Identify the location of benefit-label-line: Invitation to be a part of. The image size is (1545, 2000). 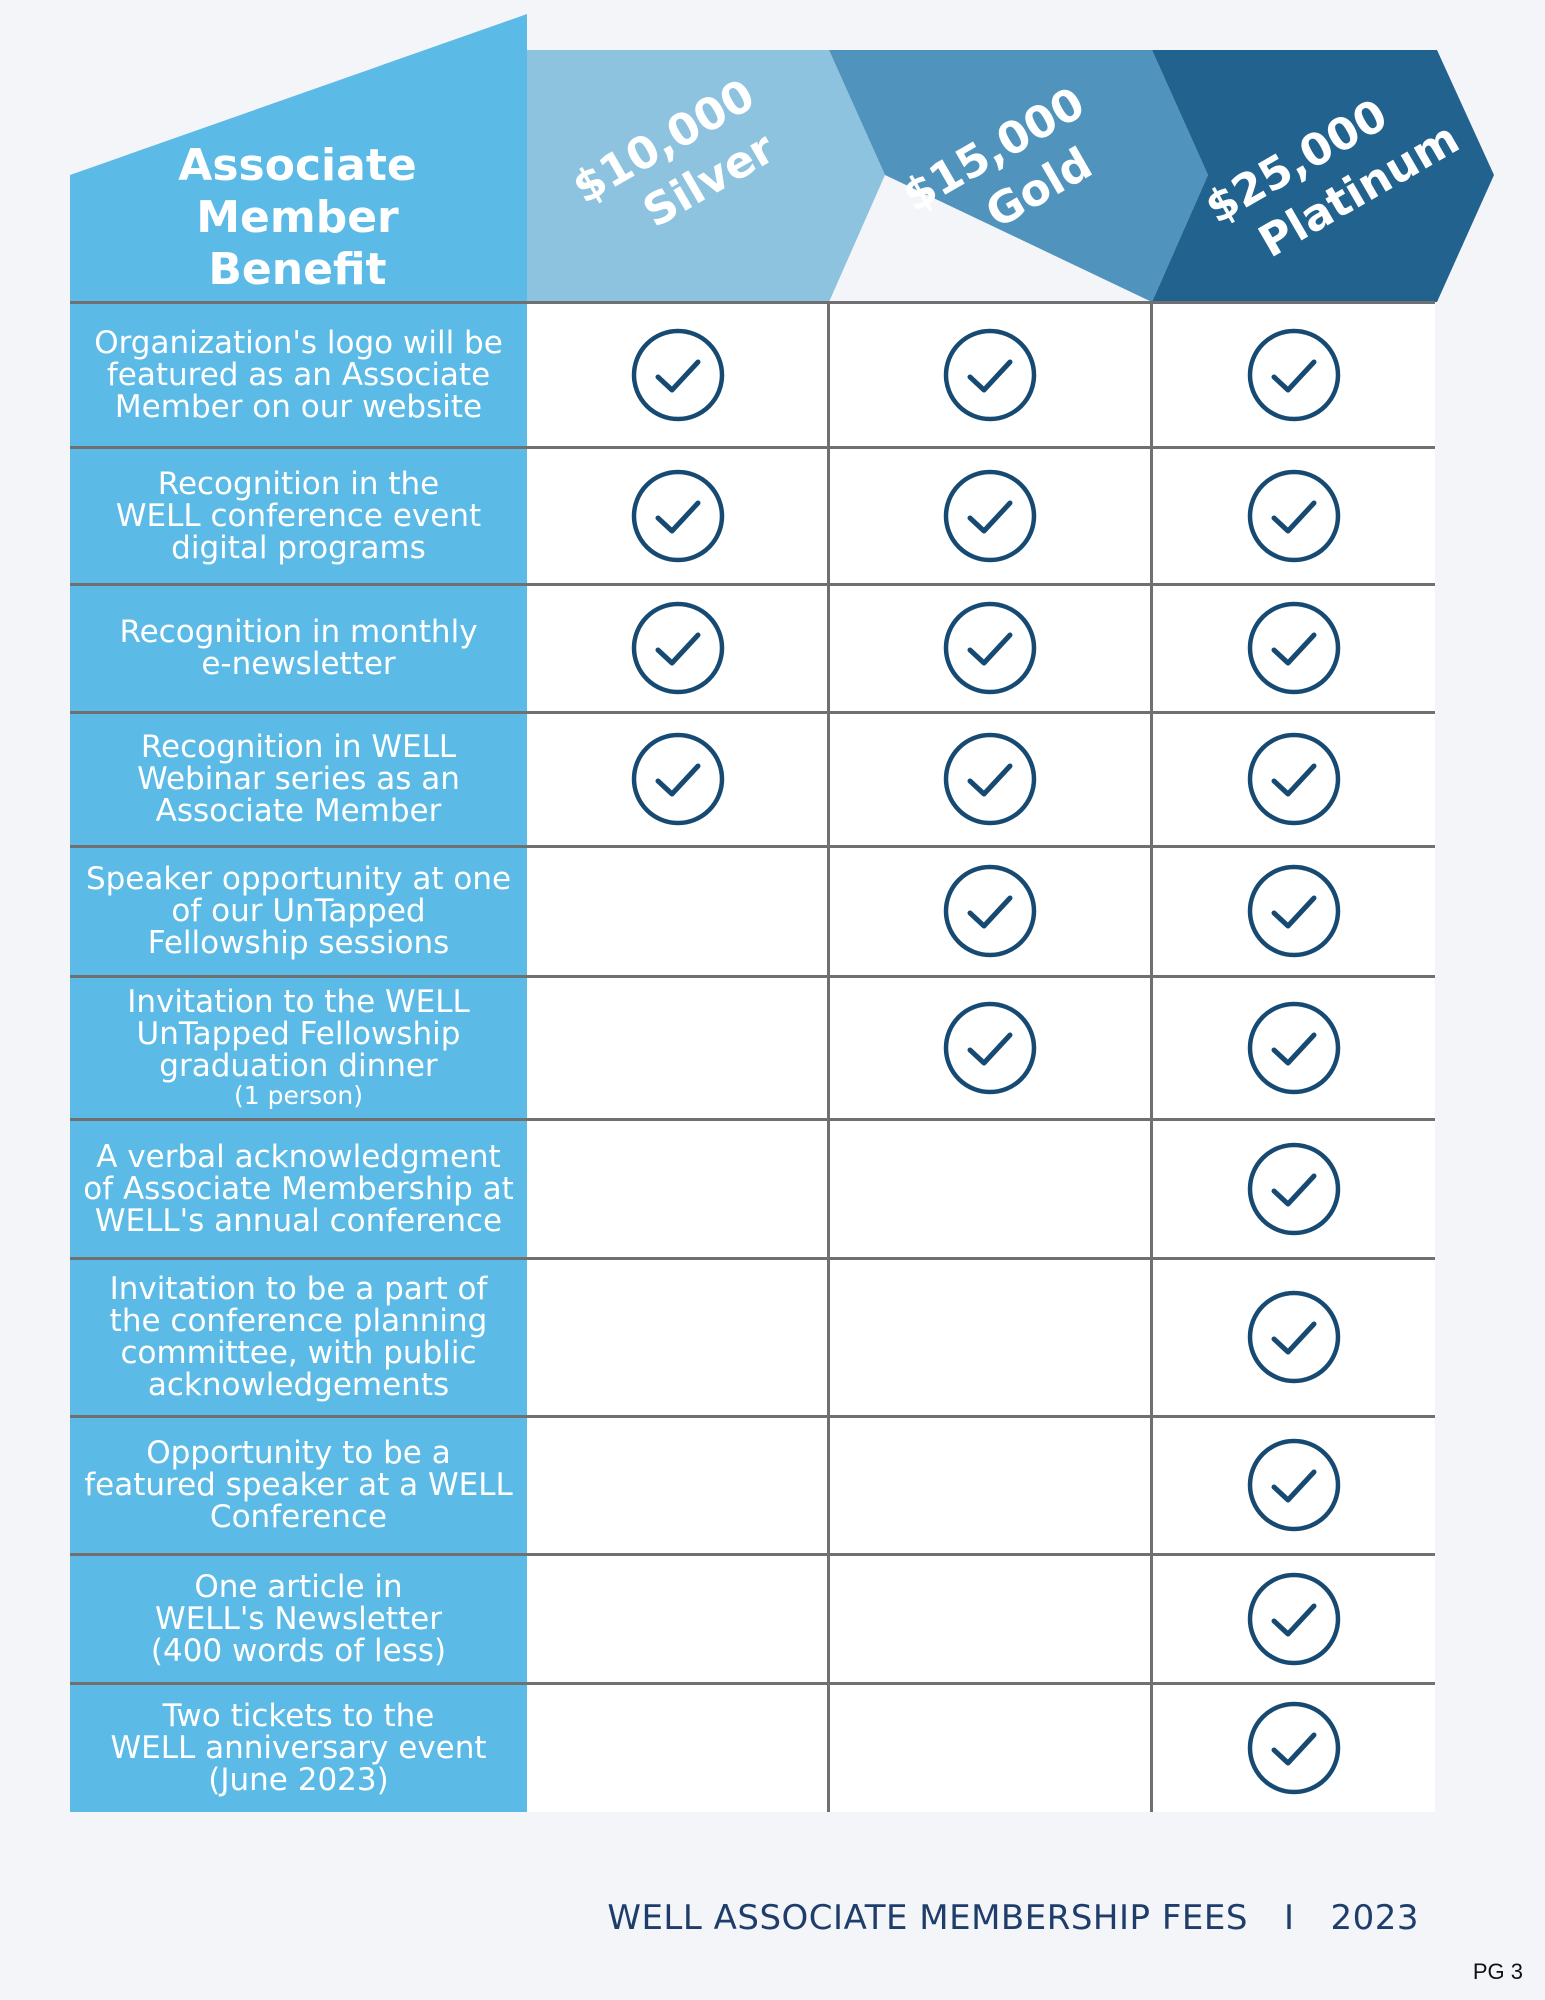
(298, 1289).